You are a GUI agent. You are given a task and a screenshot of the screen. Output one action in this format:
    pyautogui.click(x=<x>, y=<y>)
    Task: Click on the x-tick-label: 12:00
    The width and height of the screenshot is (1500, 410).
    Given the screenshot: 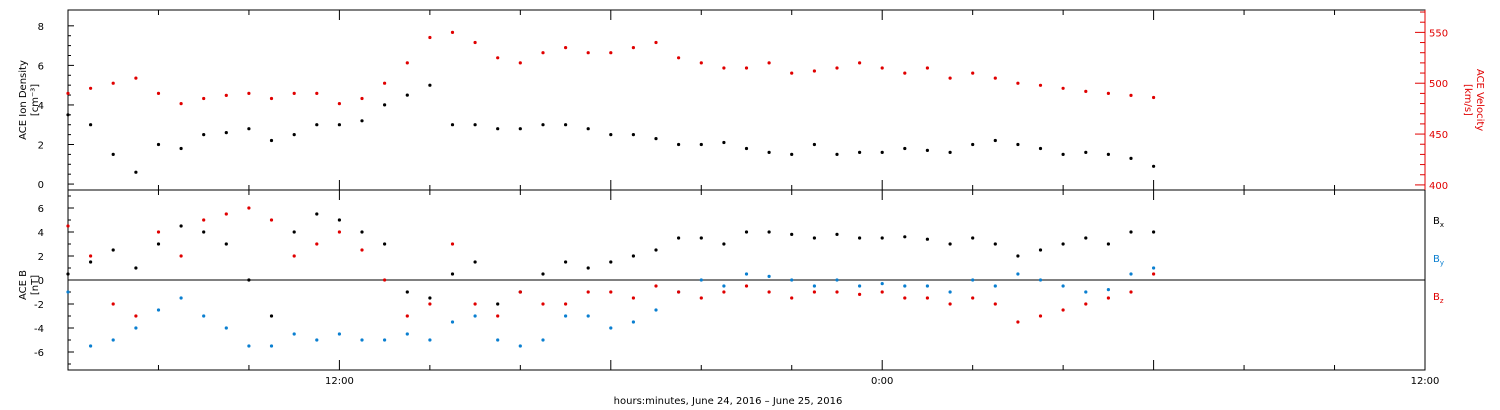 What is the action you would take?
    pyautogui.click(x=1425, y=381)
    